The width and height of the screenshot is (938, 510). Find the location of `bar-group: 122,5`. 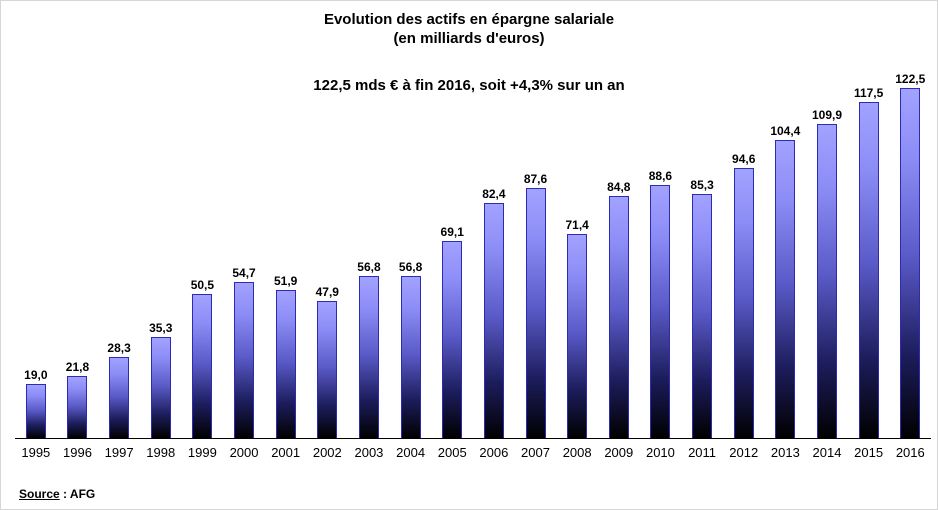

bar-group: 122,5 is located at coordinates (910, 255).